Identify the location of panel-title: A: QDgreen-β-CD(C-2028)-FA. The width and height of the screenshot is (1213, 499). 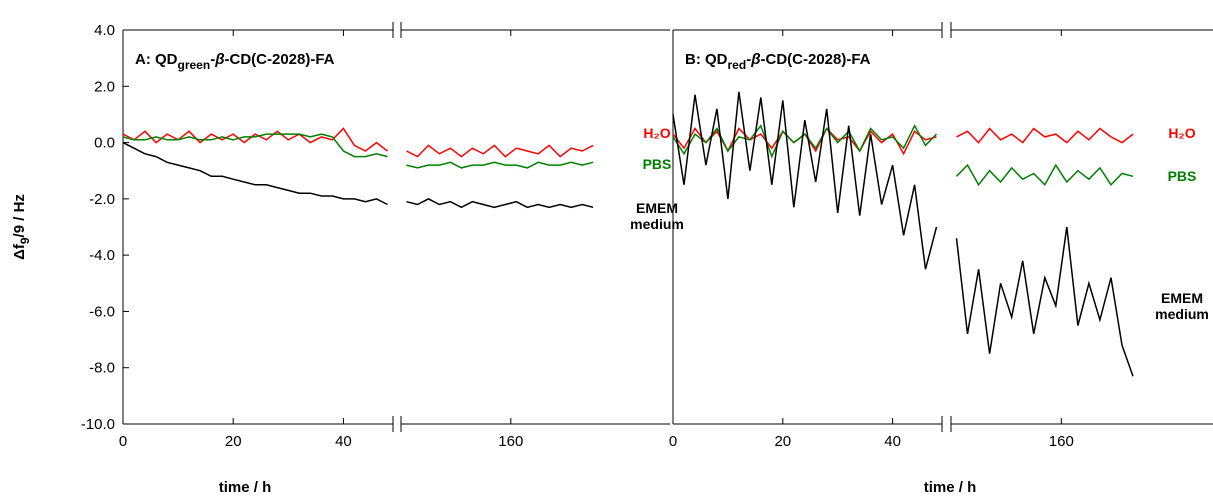
(235, 61).